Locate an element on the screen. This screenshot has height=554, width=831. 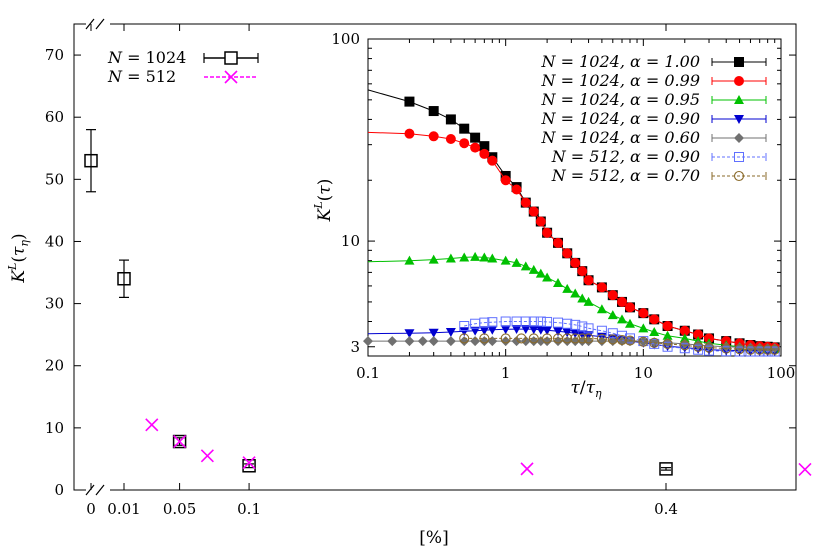
inset-x-tick-label: 100 is located at coordinates (781, 373).